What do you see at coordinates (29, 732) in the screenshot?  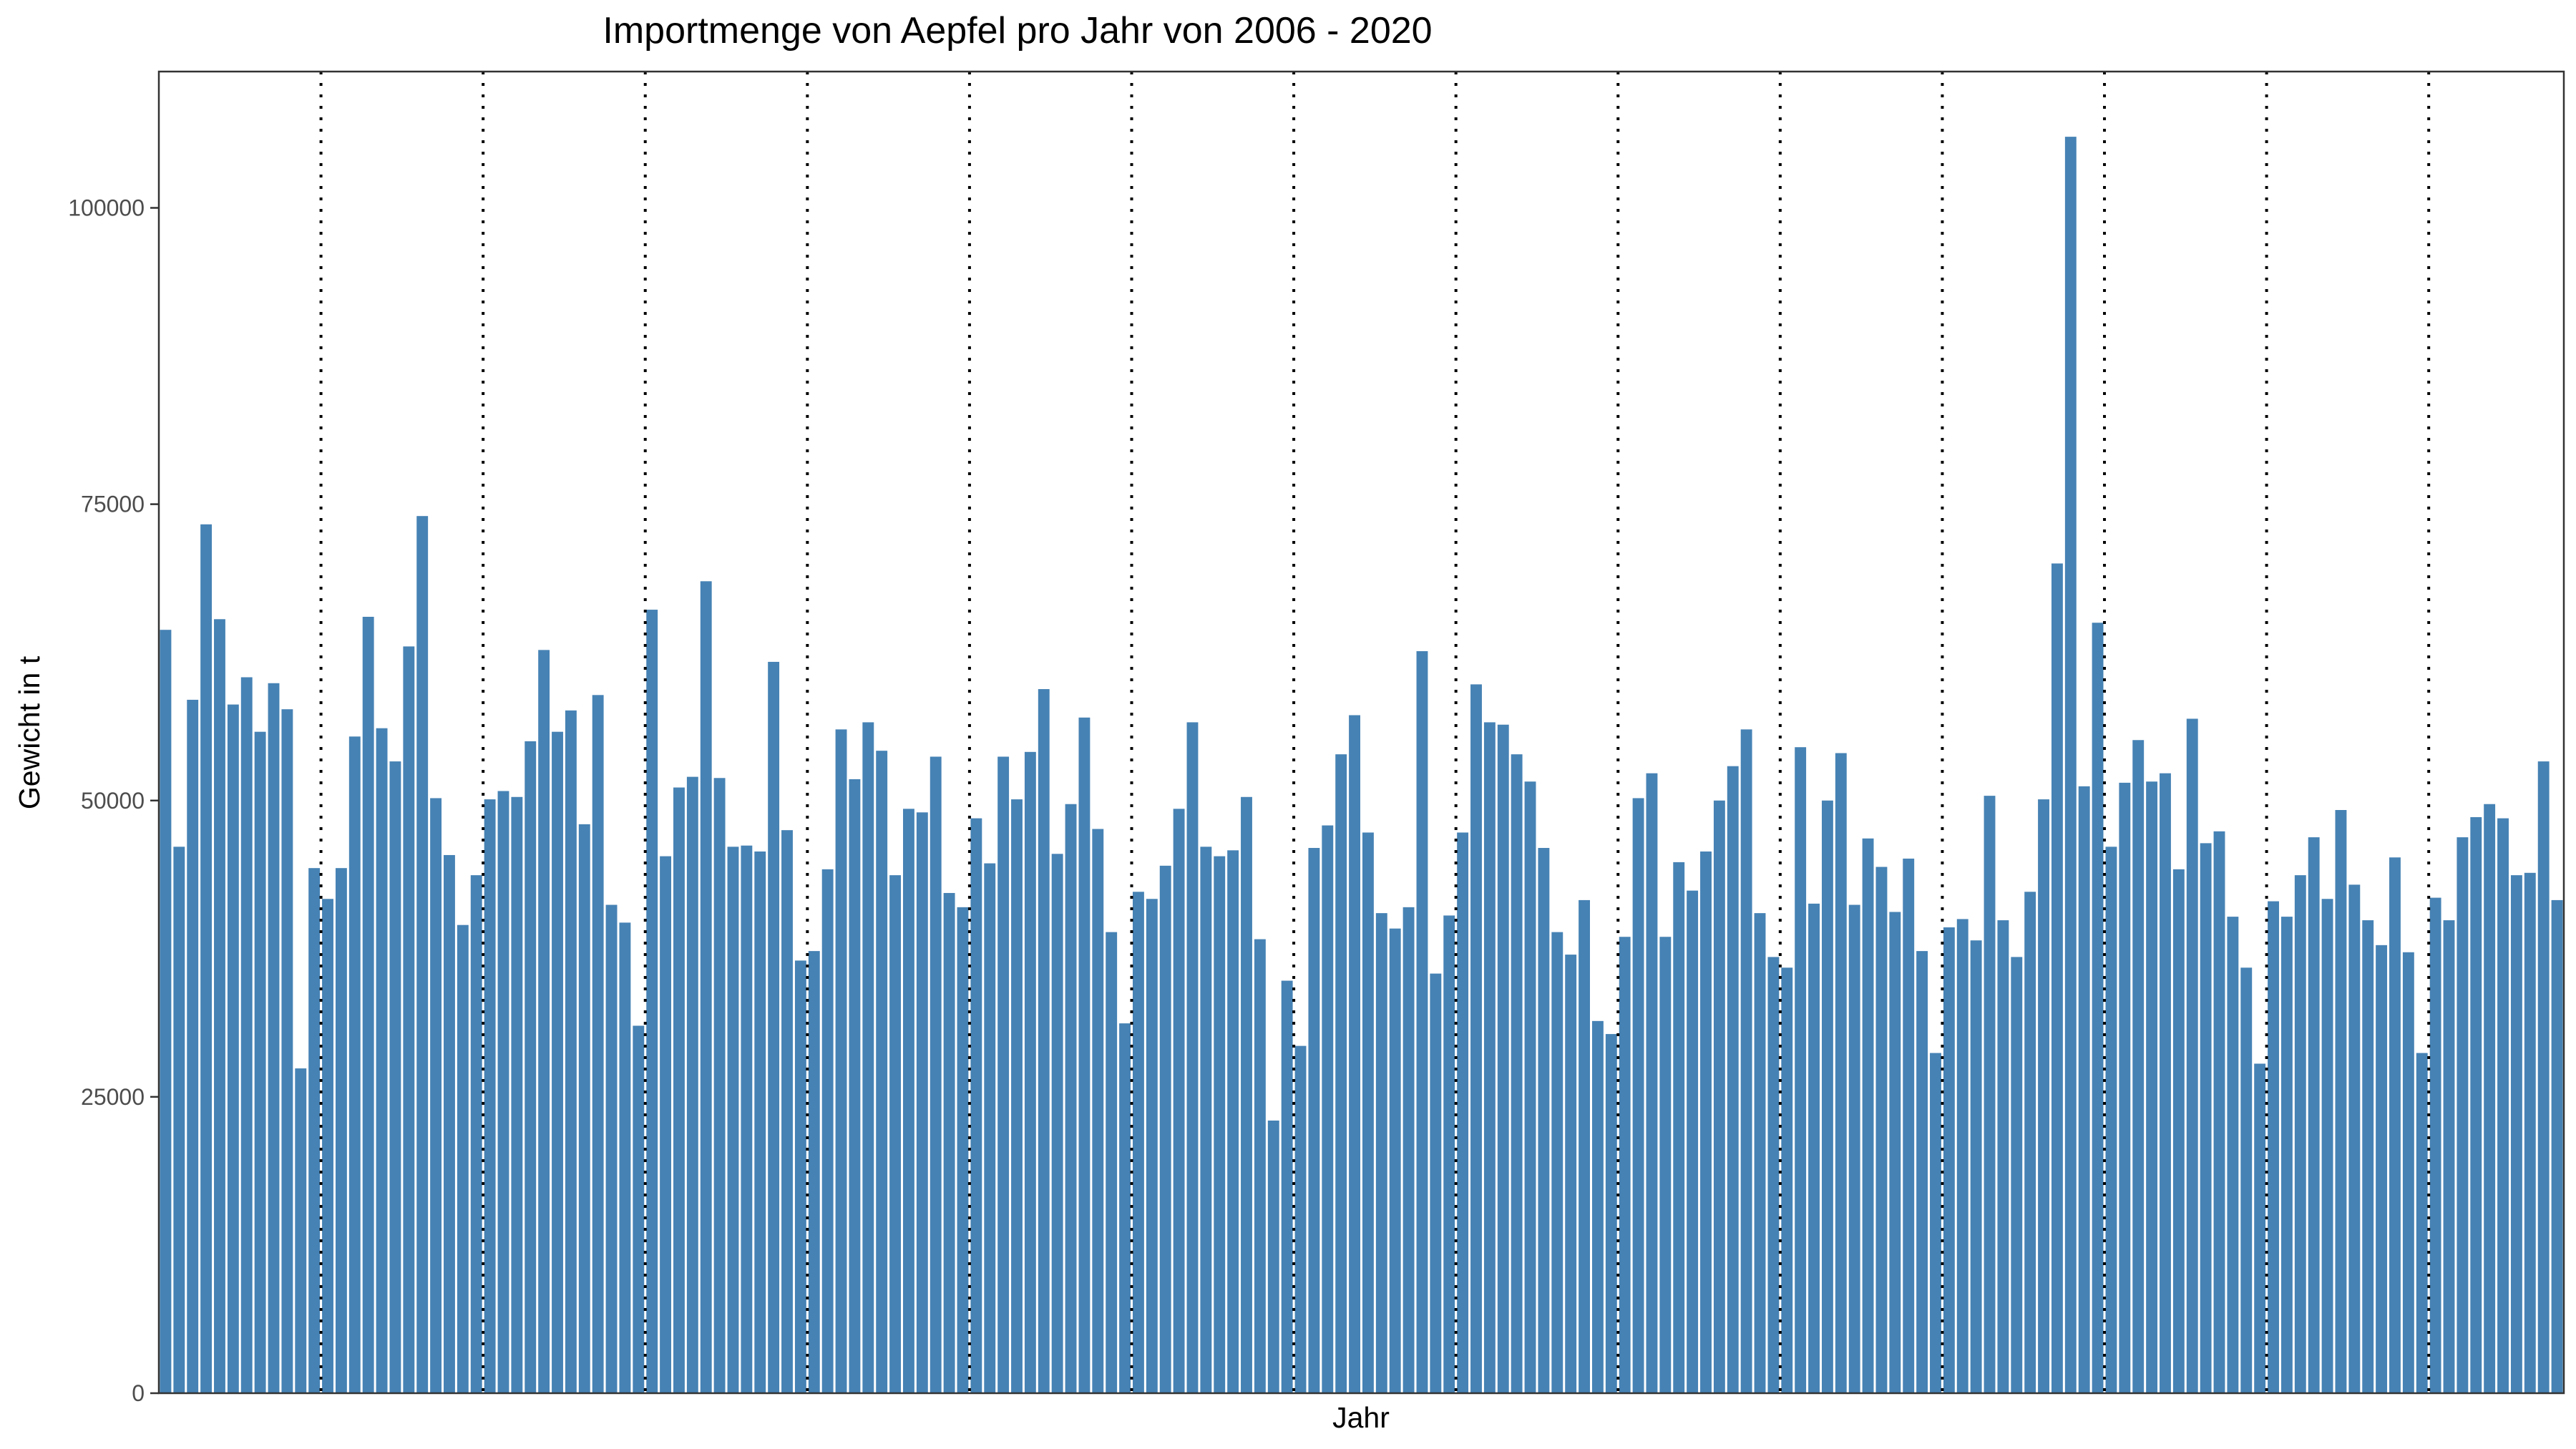 I see `y-axis-title: Gewicht in t` at bounding box center [29, 732].